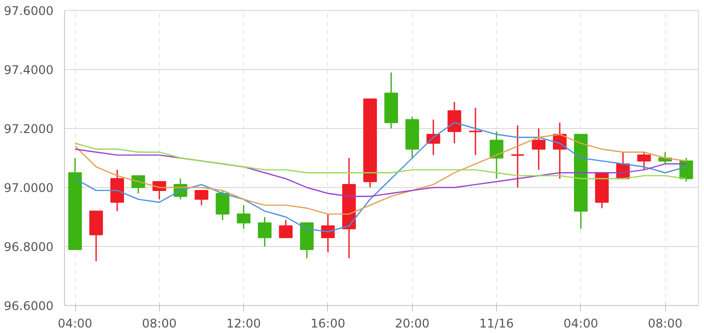  I want to click on y-tick-label: 96.8000, so click(29, 247).